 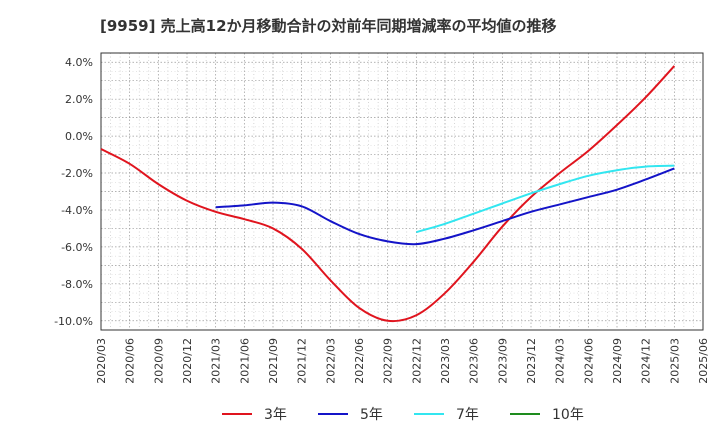 What do you see at coordinates (359, 361) in the screenshot?
I see `x-tick-label: 2022/06` at bounding box center [359, 361].